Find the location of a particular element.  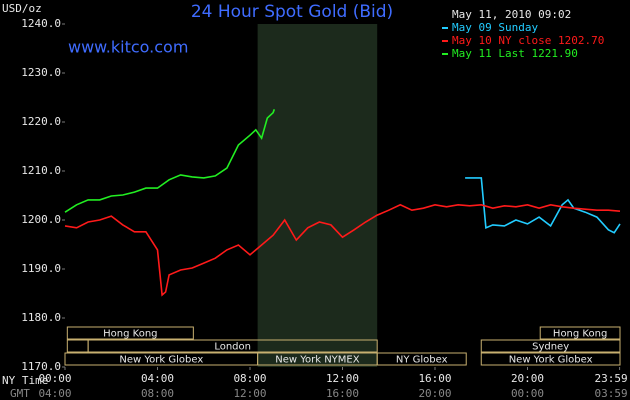

session-label: London is located at coordinates (232, 347).